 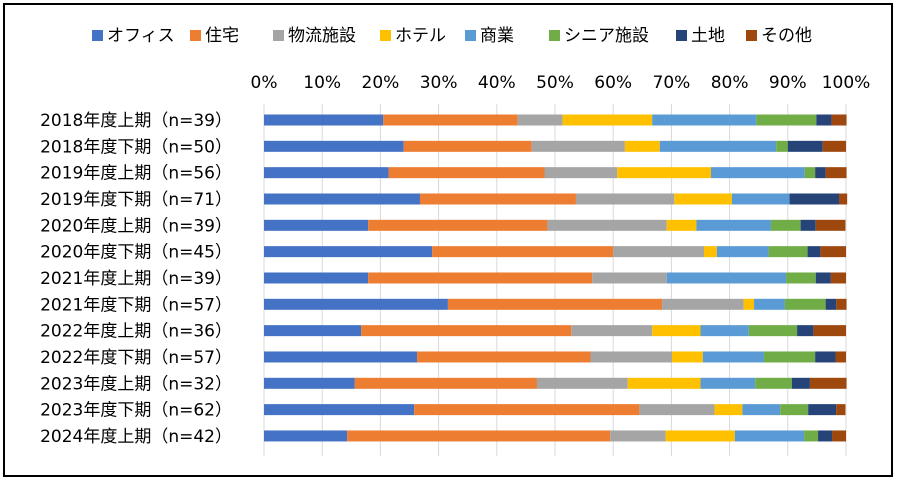 I want to click on legend-label-5: シニア施設, so click(x=606, y=36).